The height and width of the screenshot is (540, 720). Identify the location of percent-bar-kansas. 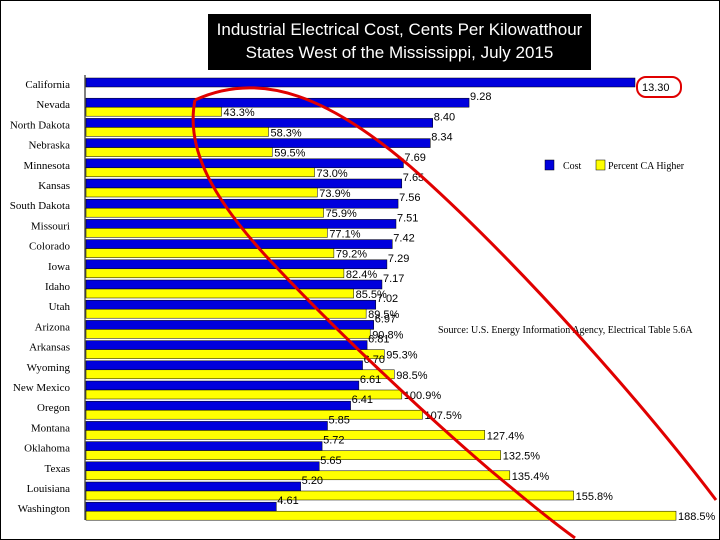
(201, 192).